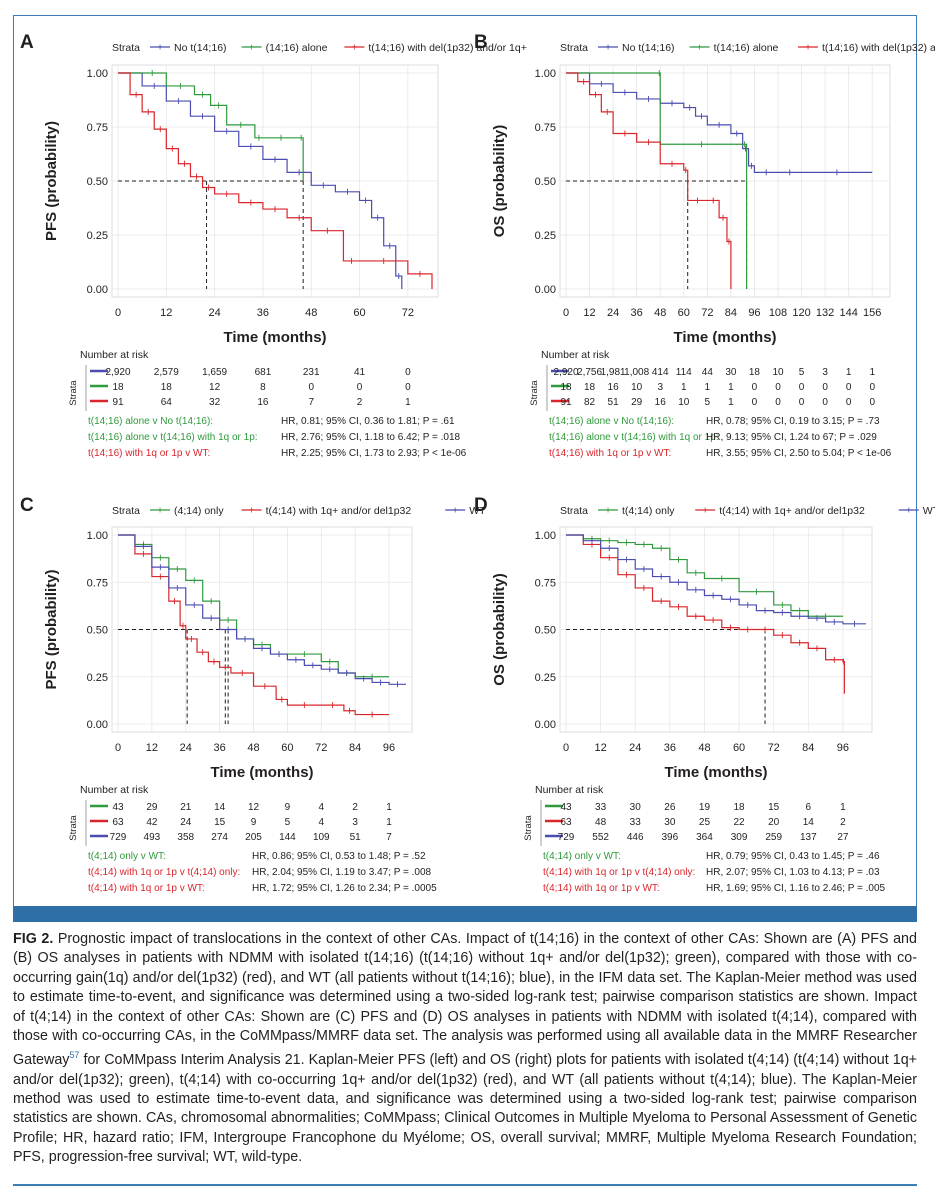 The image size is (935, 1200). I want to click on risk-table-cell: 64, so click(167, 402).